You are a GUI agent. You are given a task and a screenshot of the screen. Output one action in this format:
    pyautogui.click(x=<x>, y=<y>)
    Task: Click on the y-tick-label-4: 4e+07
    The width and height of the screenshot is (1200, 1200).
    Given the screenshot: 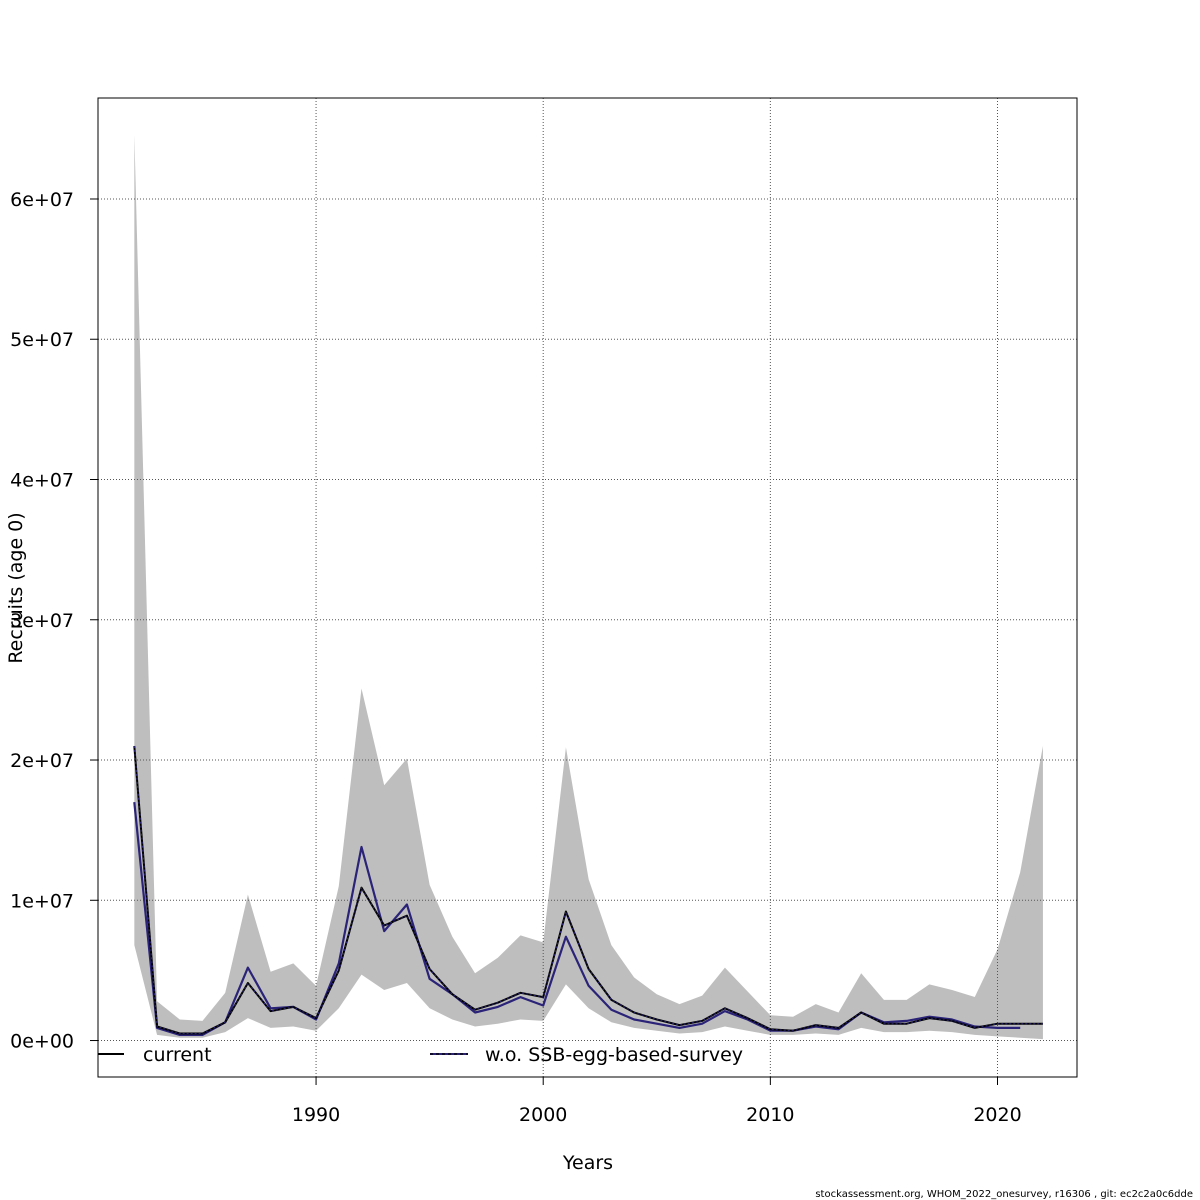 What is the action you would take?
    pyautogui.click(x=42, y=481)
    